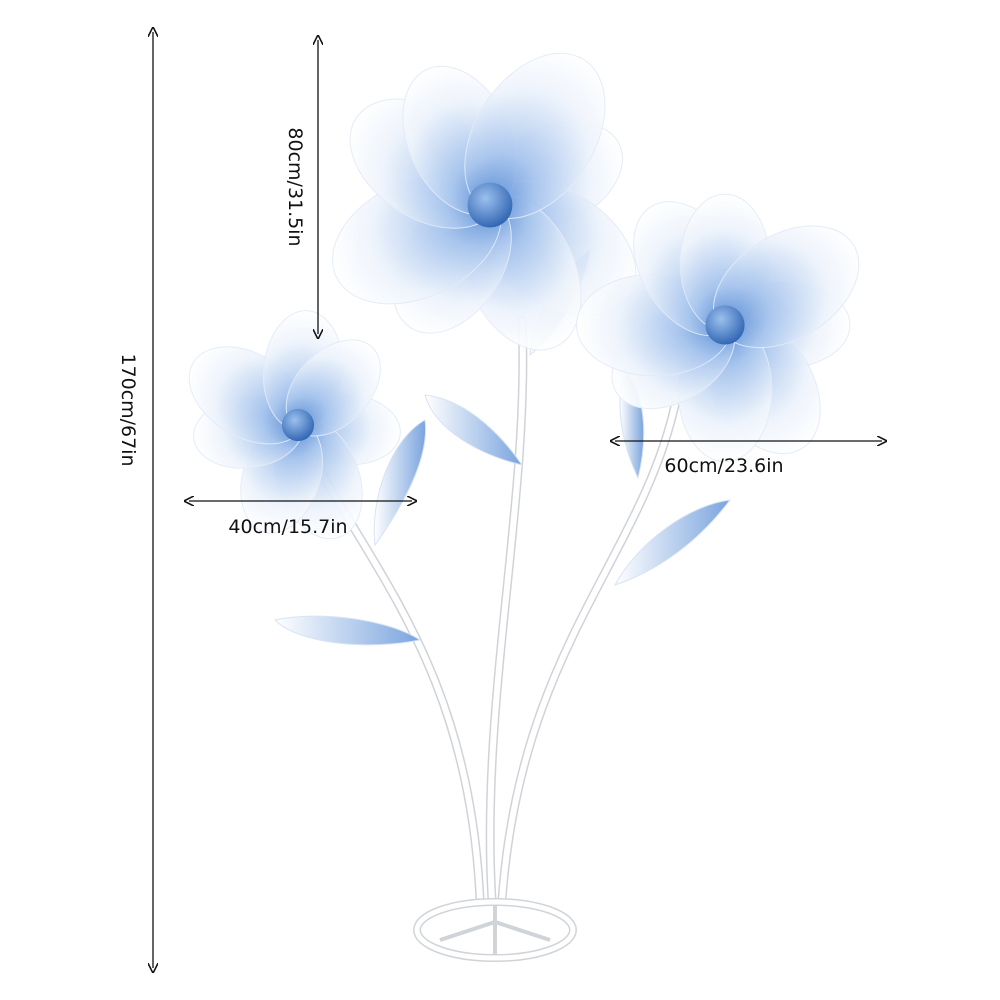 The width and height of the screenshot is (1000, 1000). I want to click on left-flower, so click(294, 425).